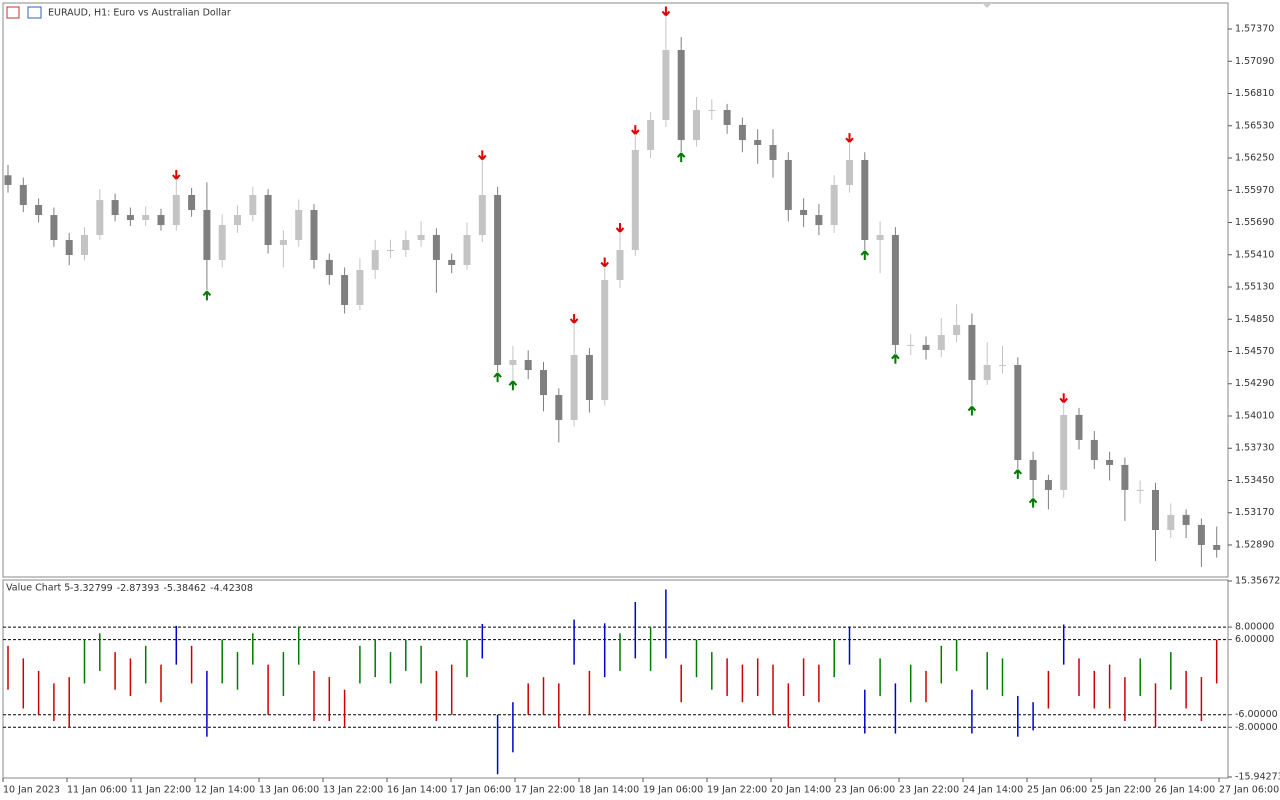 Image resolution: width=1280 pixels, height=800 pixels. I want to click on x-tick-label: 24 Jan 14:00, so click(993, 790).